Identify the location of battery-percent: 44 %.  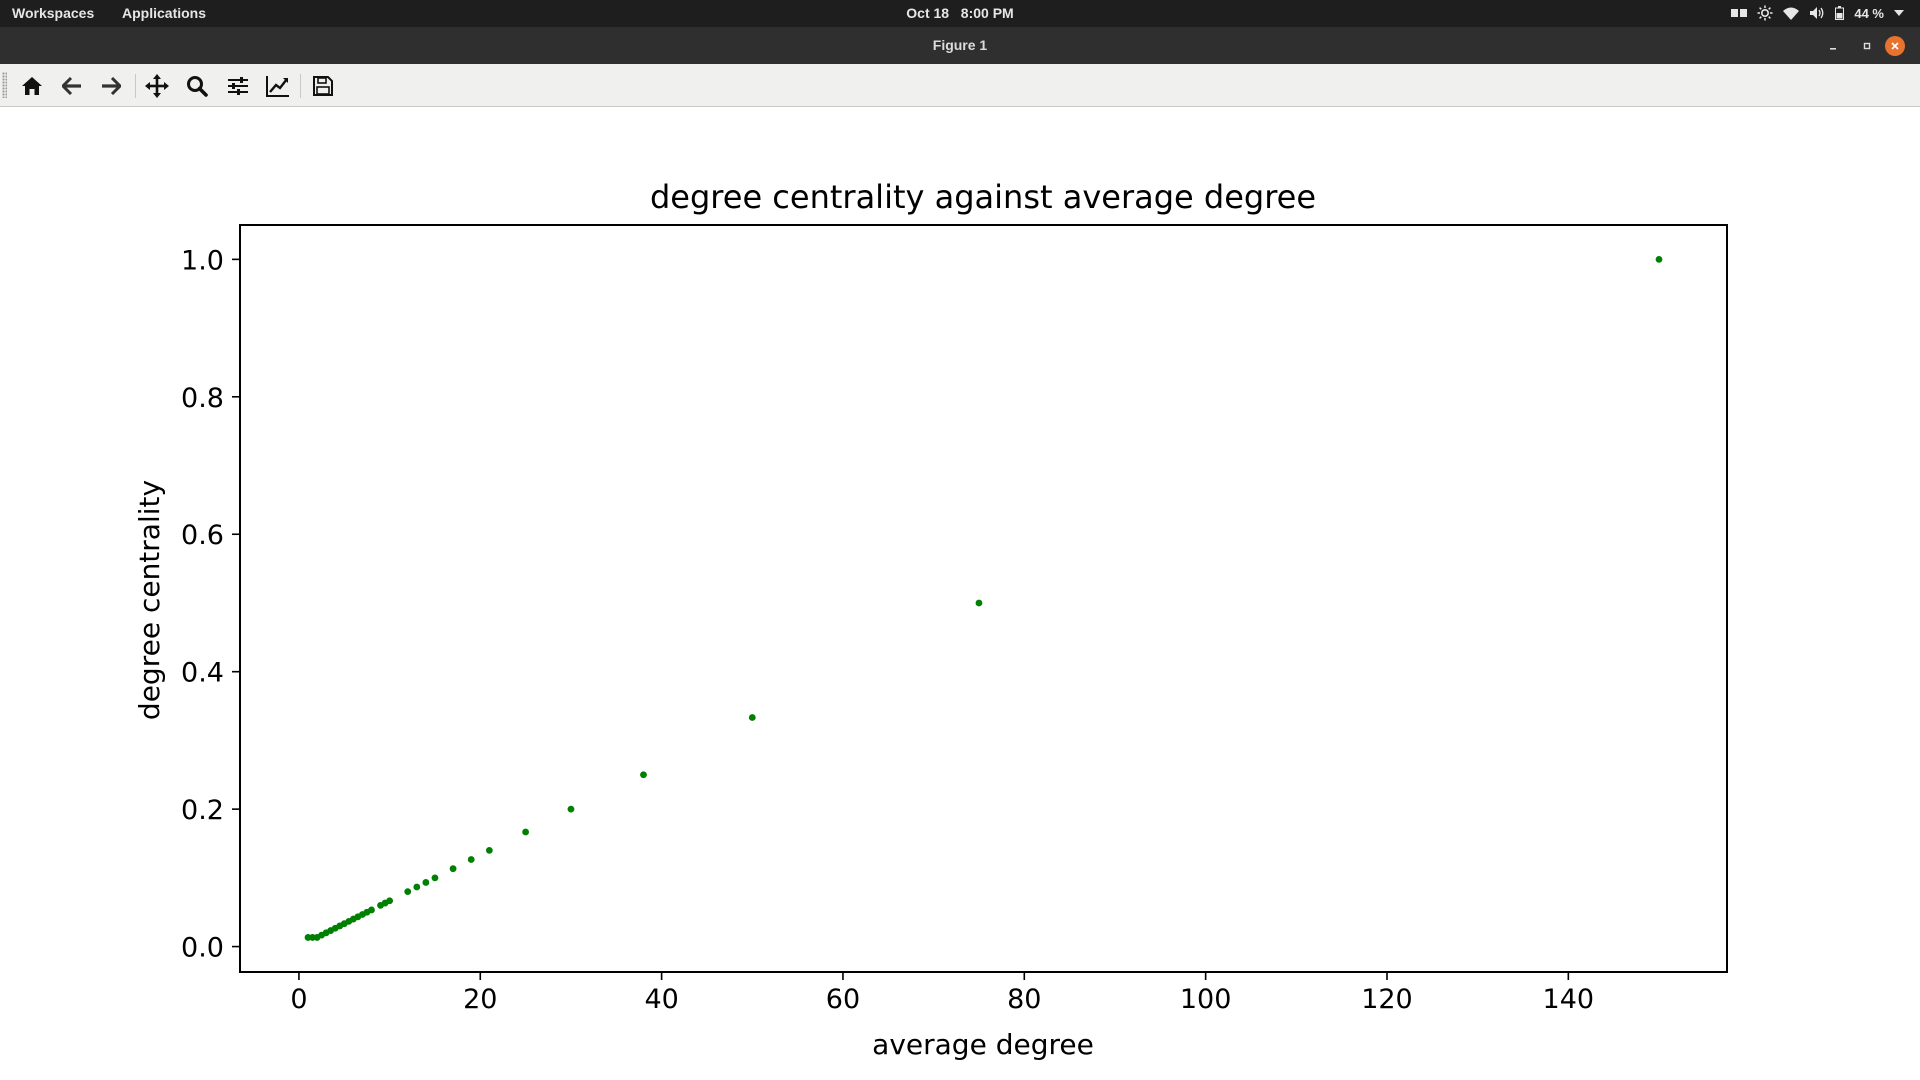
(1869, 13).